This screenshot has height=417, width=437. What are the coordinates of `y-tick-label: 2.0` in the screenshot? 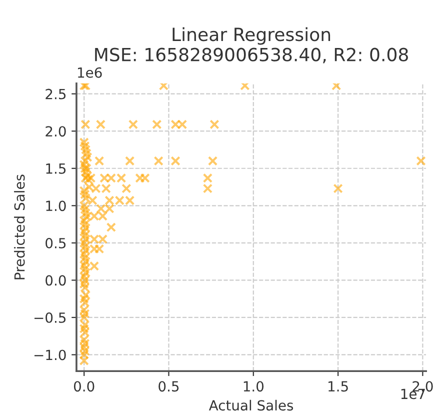 It's located at (56, 131).